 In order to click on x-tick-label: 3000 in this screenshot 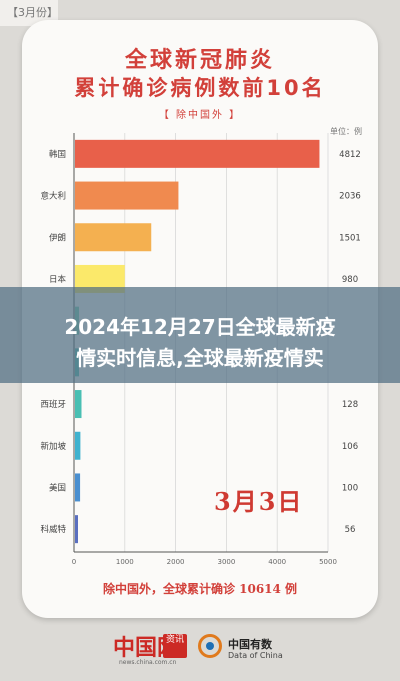, I will do `click(226, 562)`.